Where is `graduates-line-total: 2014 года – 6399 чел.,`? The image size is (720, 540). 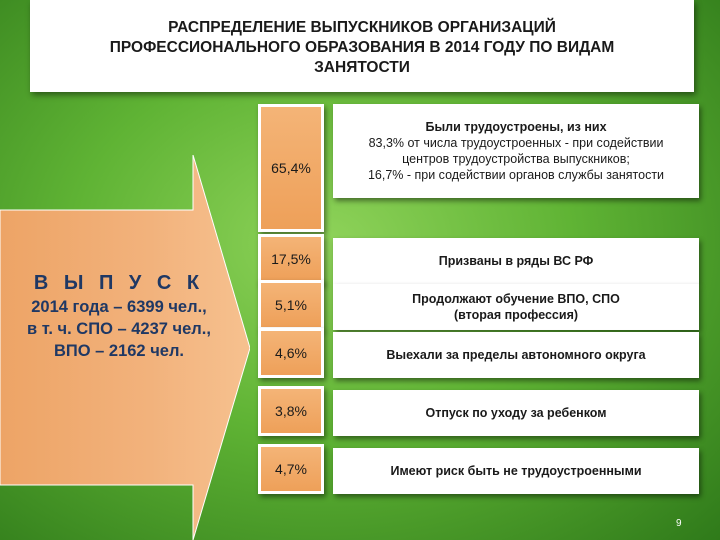
graduates-line-total: 2014 года – 6399 чел., is located at coordinates (119, 307).